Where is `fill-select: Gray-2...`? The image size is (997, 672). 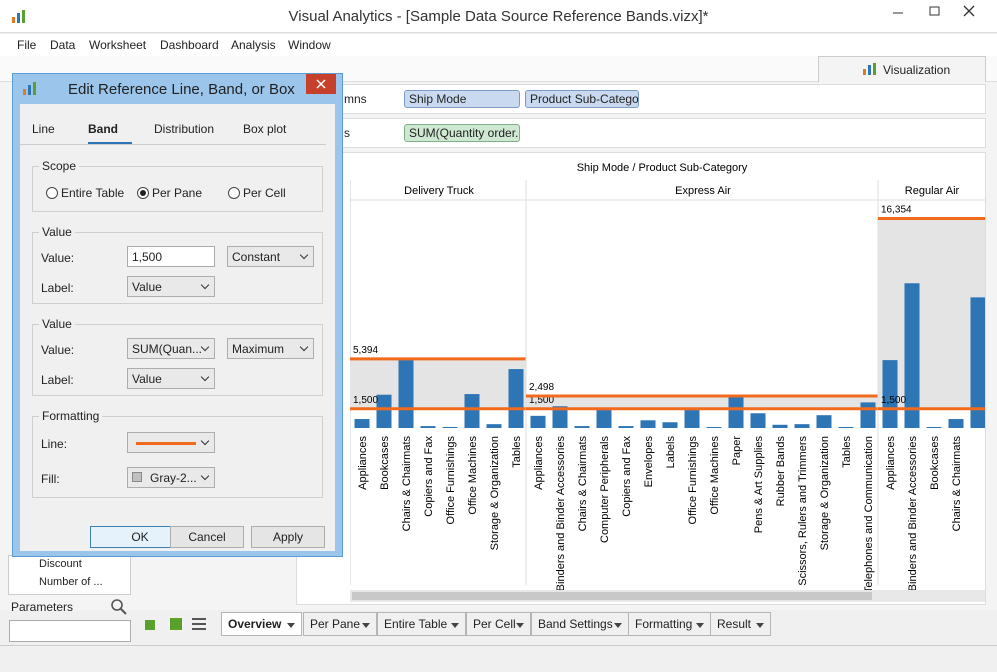 fill-select: Gray-2... is located at coordinates (171, 477).